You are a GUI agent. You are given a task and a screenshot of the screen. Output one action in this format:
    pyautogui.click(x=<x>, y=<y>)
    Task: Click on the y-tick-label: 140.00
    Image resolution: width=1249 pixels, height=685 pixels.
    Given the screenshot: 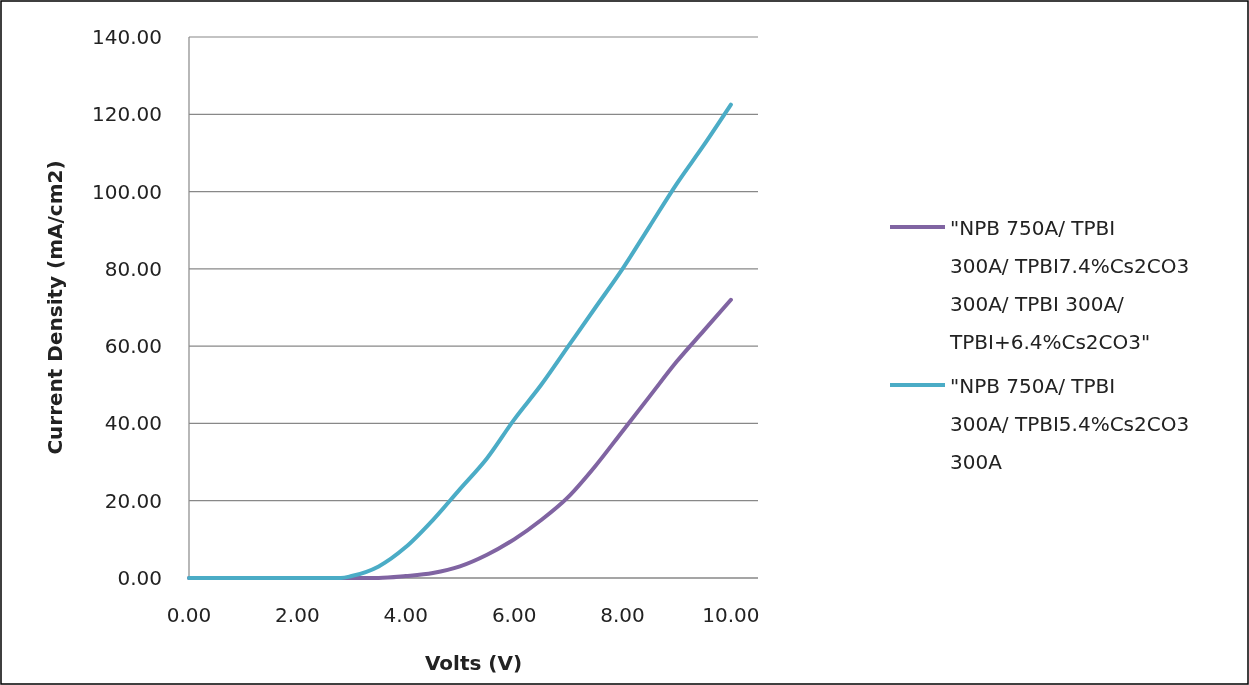 What is the action you would take?
    pyautogui.click(x=127, y=37)
    